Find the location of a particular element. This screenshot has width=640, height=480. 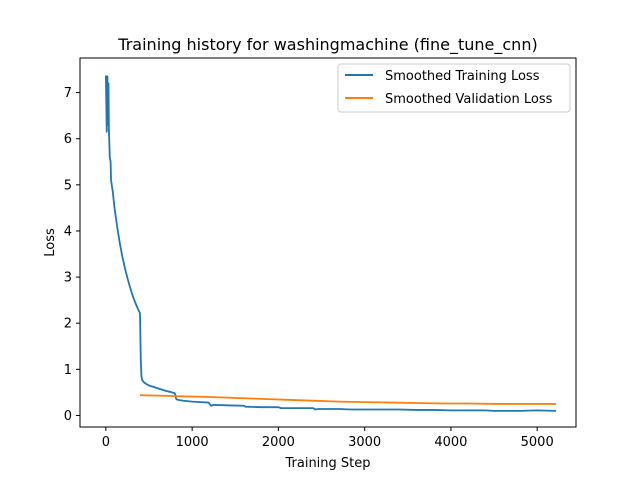

y-tick-label: 0 is located at coordinates (68, 416).